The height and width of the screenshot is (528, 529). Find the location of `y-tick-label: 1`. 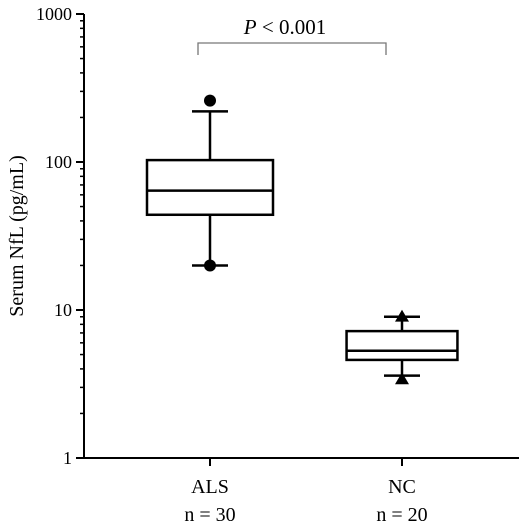

y-tick-label: 1 is located at coordinates (67, 458).